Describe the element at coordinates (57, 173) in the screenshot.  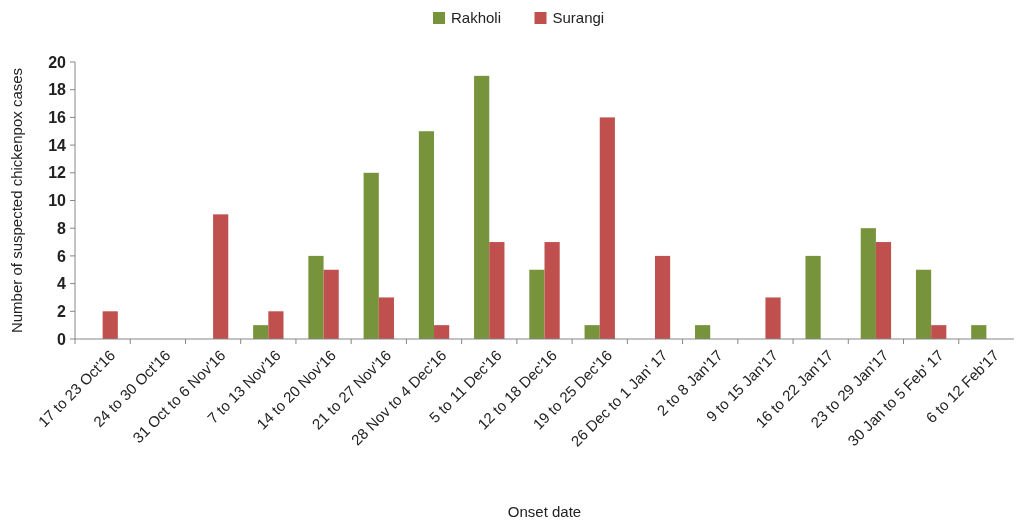
I see `y-tick-label: 12` at that location.